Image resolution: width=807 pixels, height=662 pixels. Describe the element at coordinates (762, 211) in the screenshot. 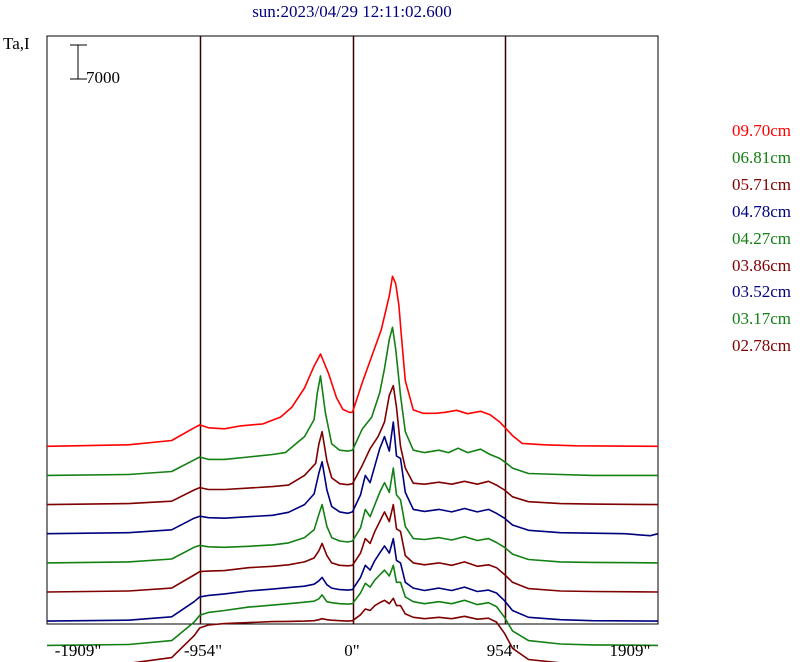

I see `legend-item: 04.78cm` at that location.